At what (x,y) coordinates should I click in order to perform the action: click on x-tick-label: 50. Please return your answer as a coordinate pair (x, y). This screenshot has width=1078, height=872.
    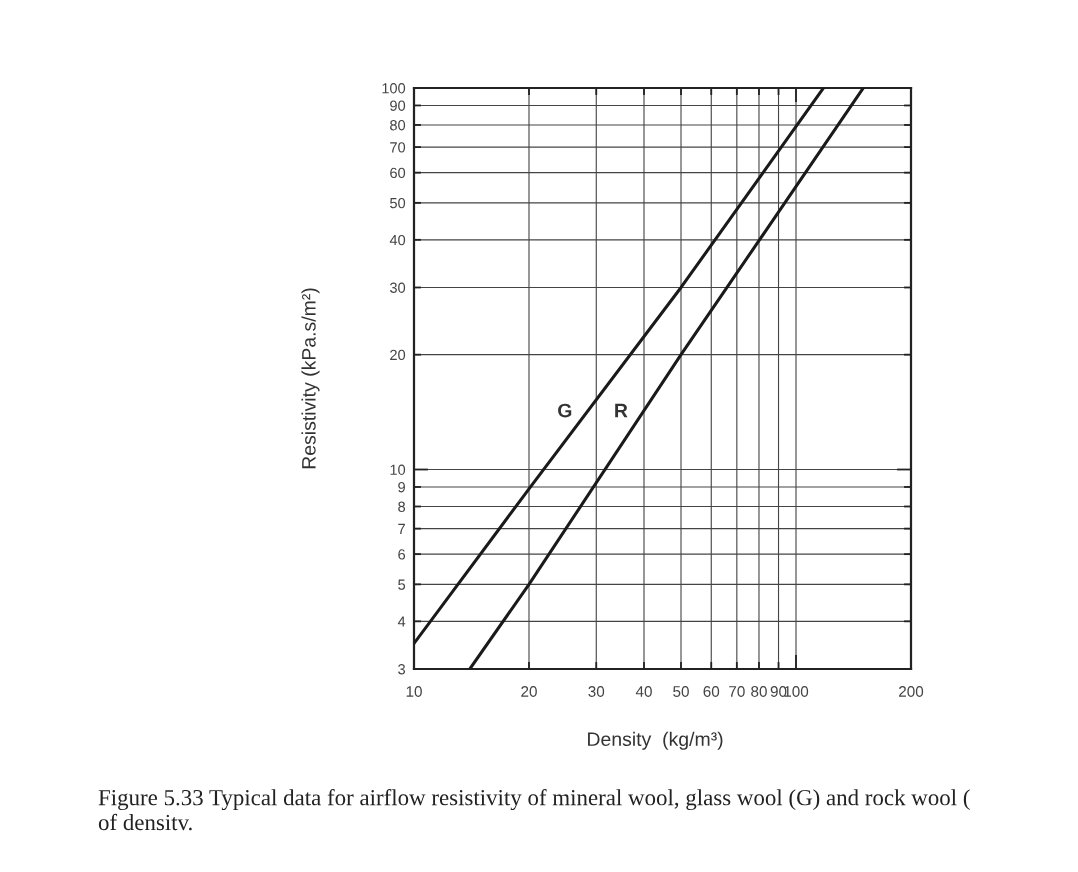
    Looking at the image, I should click on (681, 691).